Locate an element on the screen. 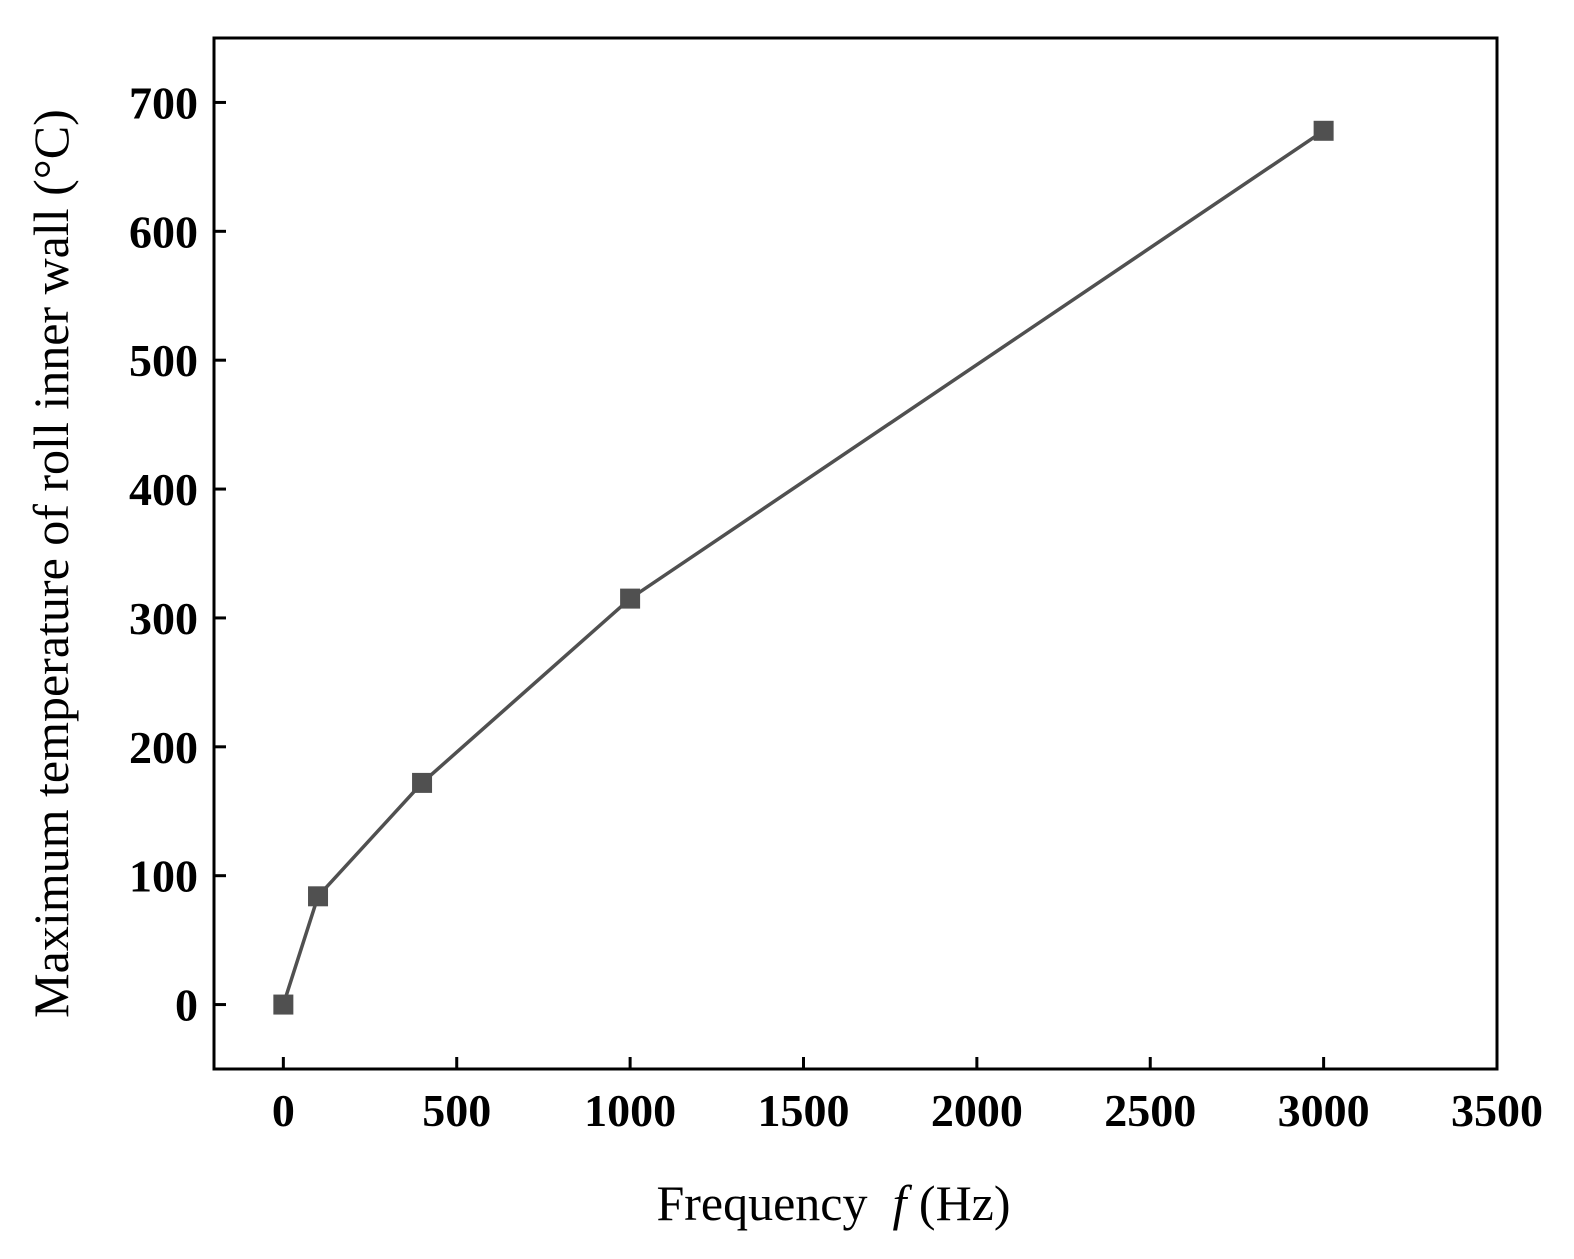  y-tick-label: 100 is located at coordinates (163, 876).